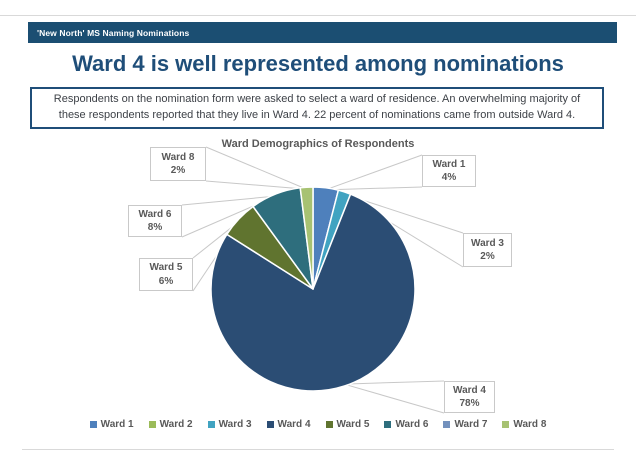  What do you see at coordinates (487, 243) in the screenshot?
I see `pie-data-label-category: Ward 3` at bounding box center [487, 243].